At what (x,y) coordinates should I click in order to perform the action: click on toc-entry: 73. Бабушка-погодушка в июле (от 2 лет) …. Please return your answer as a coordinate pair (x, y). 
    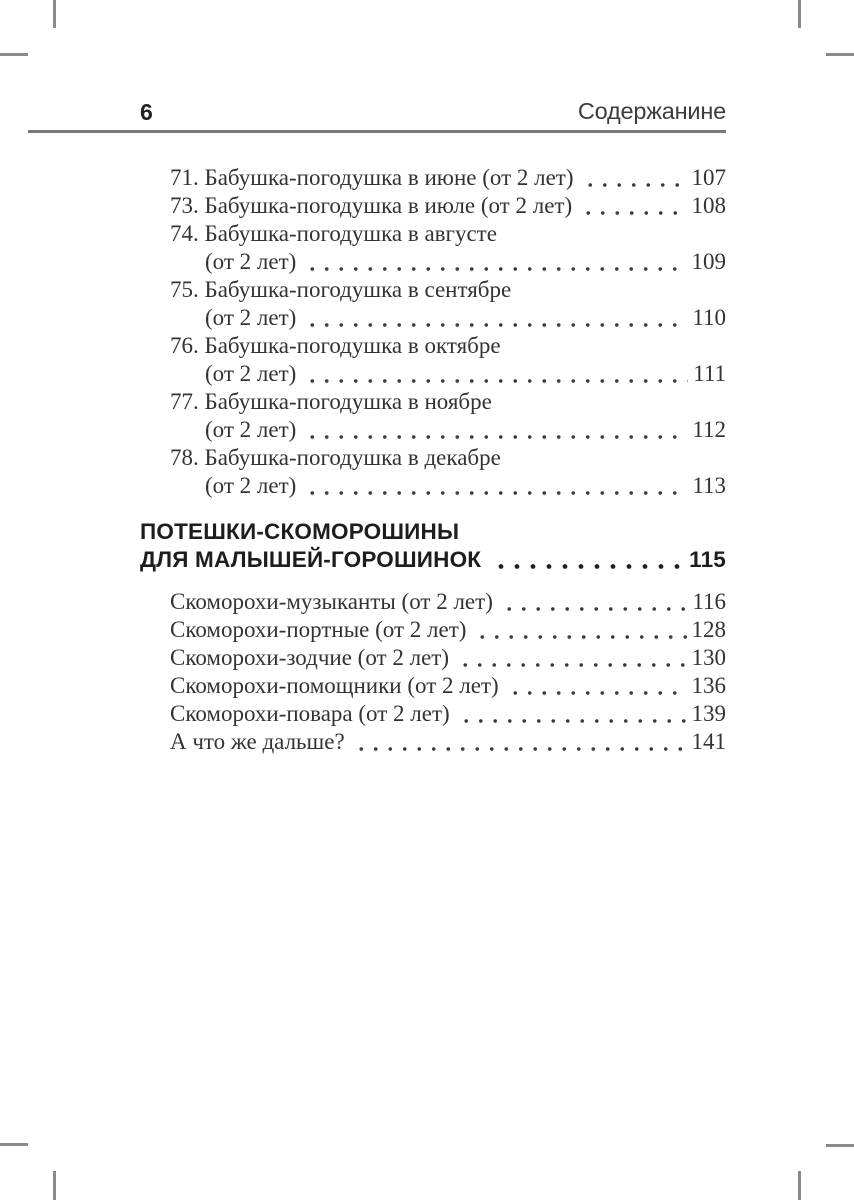
    Looking at the image, I should click on (448, 206).